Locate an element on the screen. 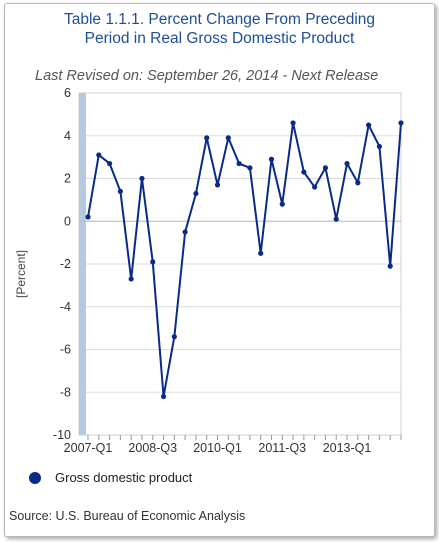  source-note: Source: U.S. Bureau of Economic Analysis is located at coordinates (127, 516).